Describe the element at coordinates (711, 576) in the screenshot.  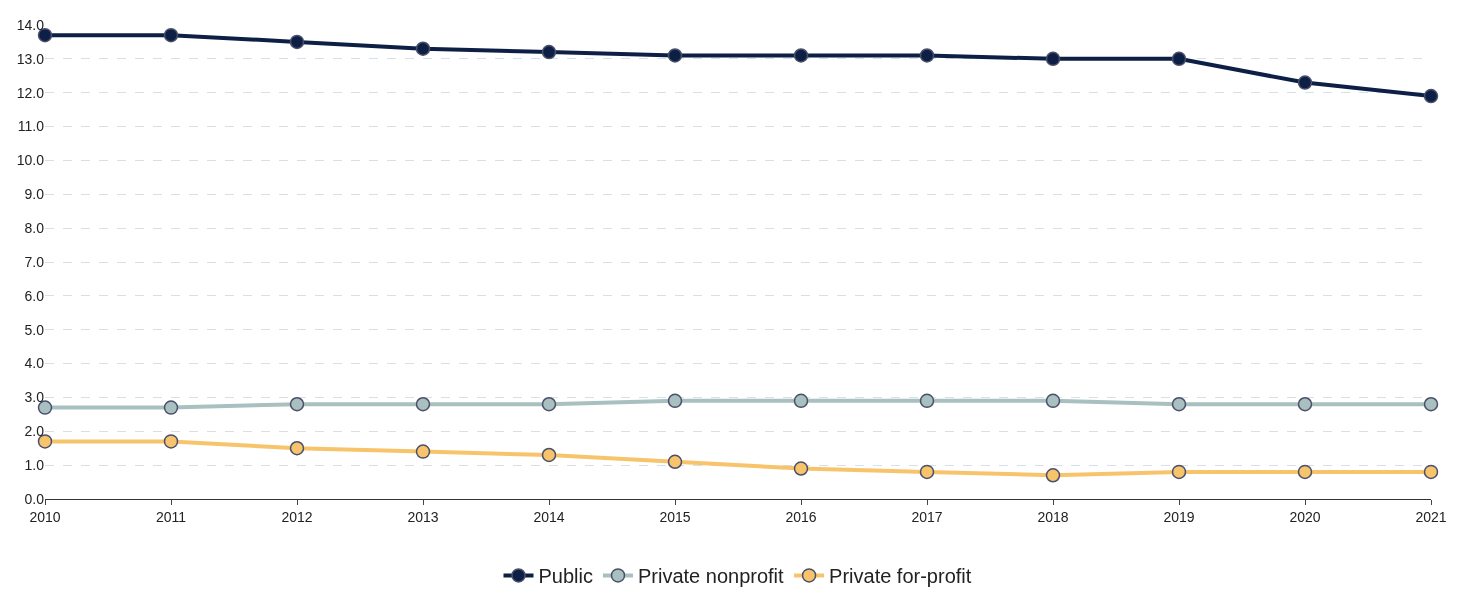
I see `legend-label: Private nonprofit` at that location.